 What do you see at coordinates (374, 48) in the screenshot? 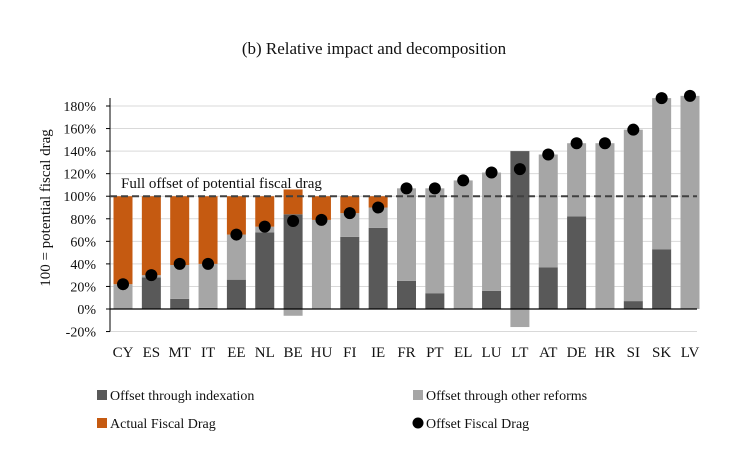
I see `chart-title: (b) Relative impact and decomposition` at bounding box center [374, 48].